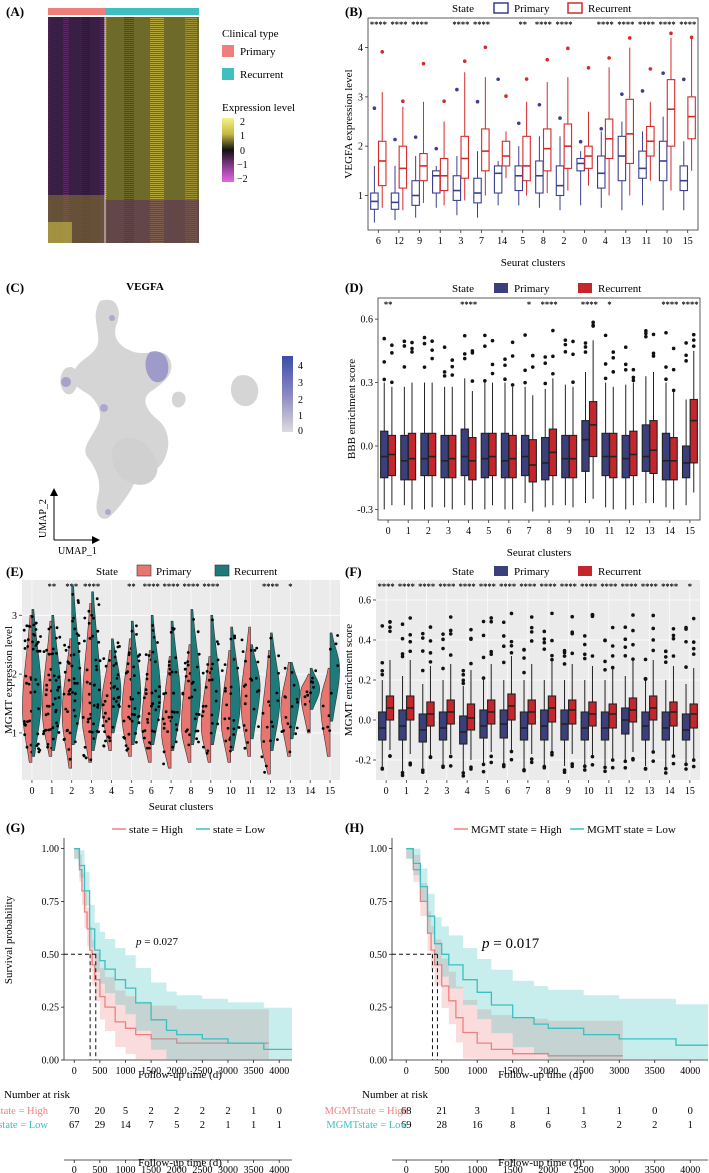 The height and width of the screenshot is (1173, 709). What do you see at coordinates (386, 791) in the screenshot?
I see `x-tick-label: 0` at bounding box center [386, 791].